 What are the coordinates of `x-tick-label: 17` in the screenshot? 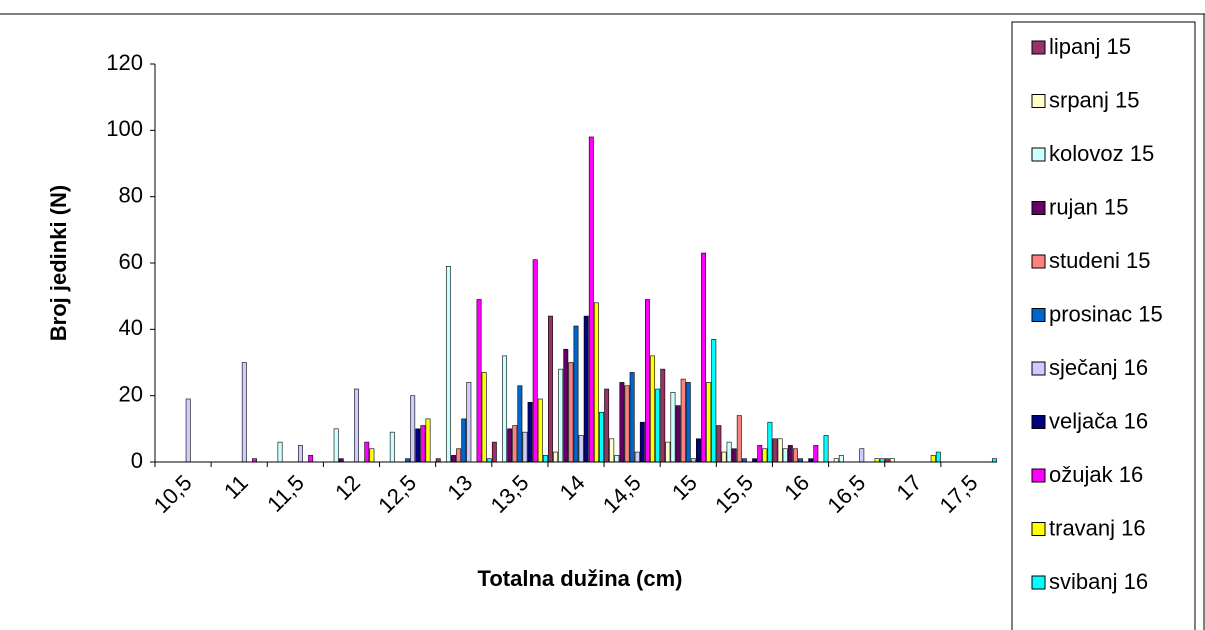 It's located at (908, 487).